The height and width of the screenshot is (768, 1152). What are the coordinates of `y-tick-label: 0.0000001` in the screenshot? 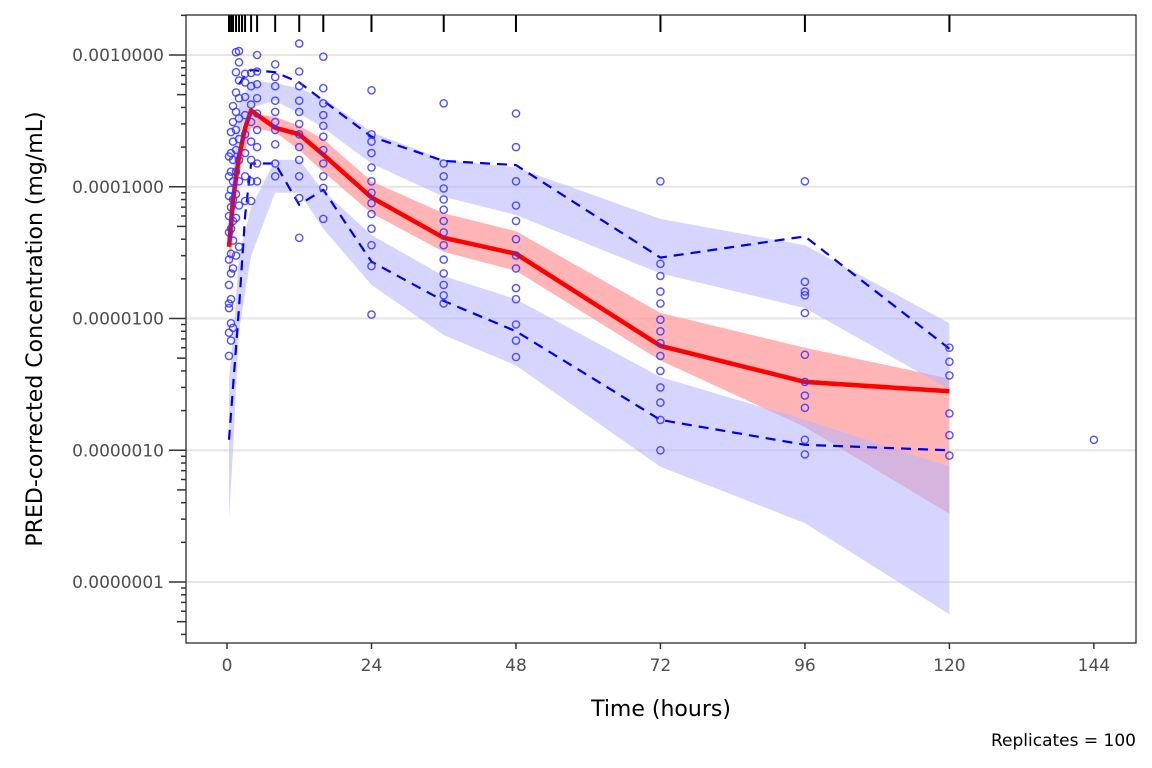 It's located at (118, 583).